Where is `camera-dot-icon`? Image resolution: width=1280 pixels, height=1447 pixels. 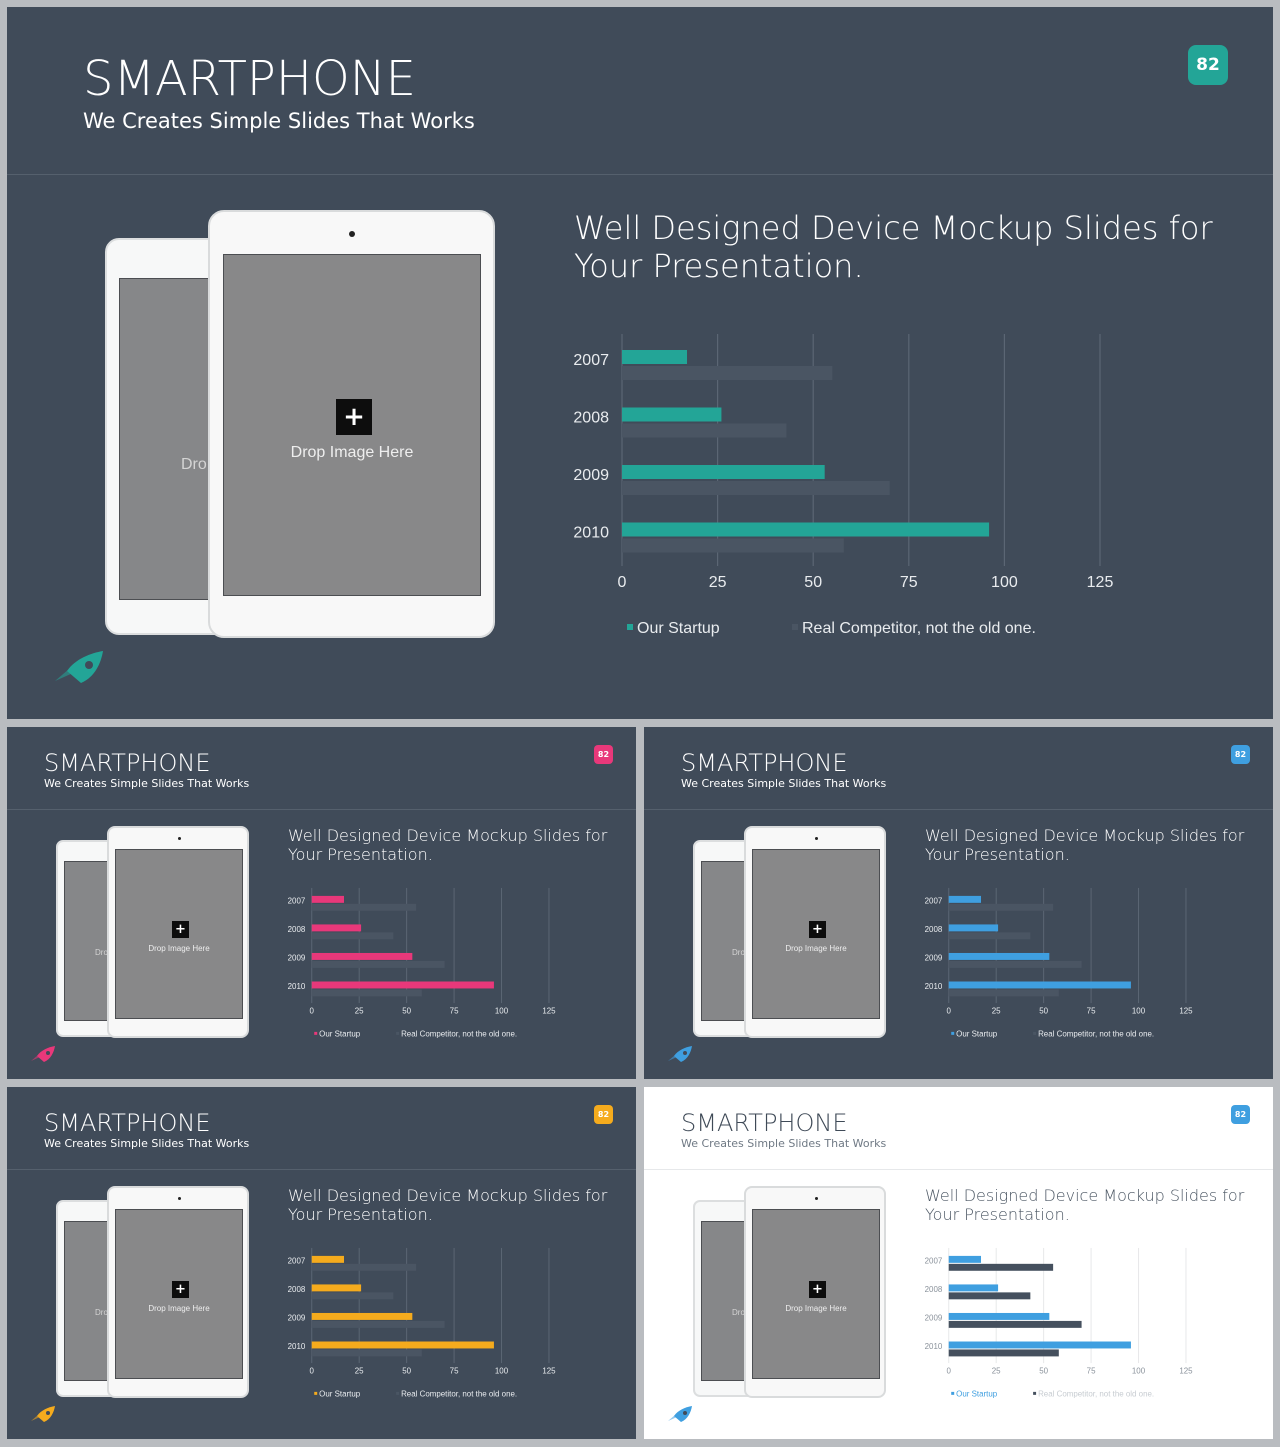
camera-dot-icon is located at coordinates (179, 838).